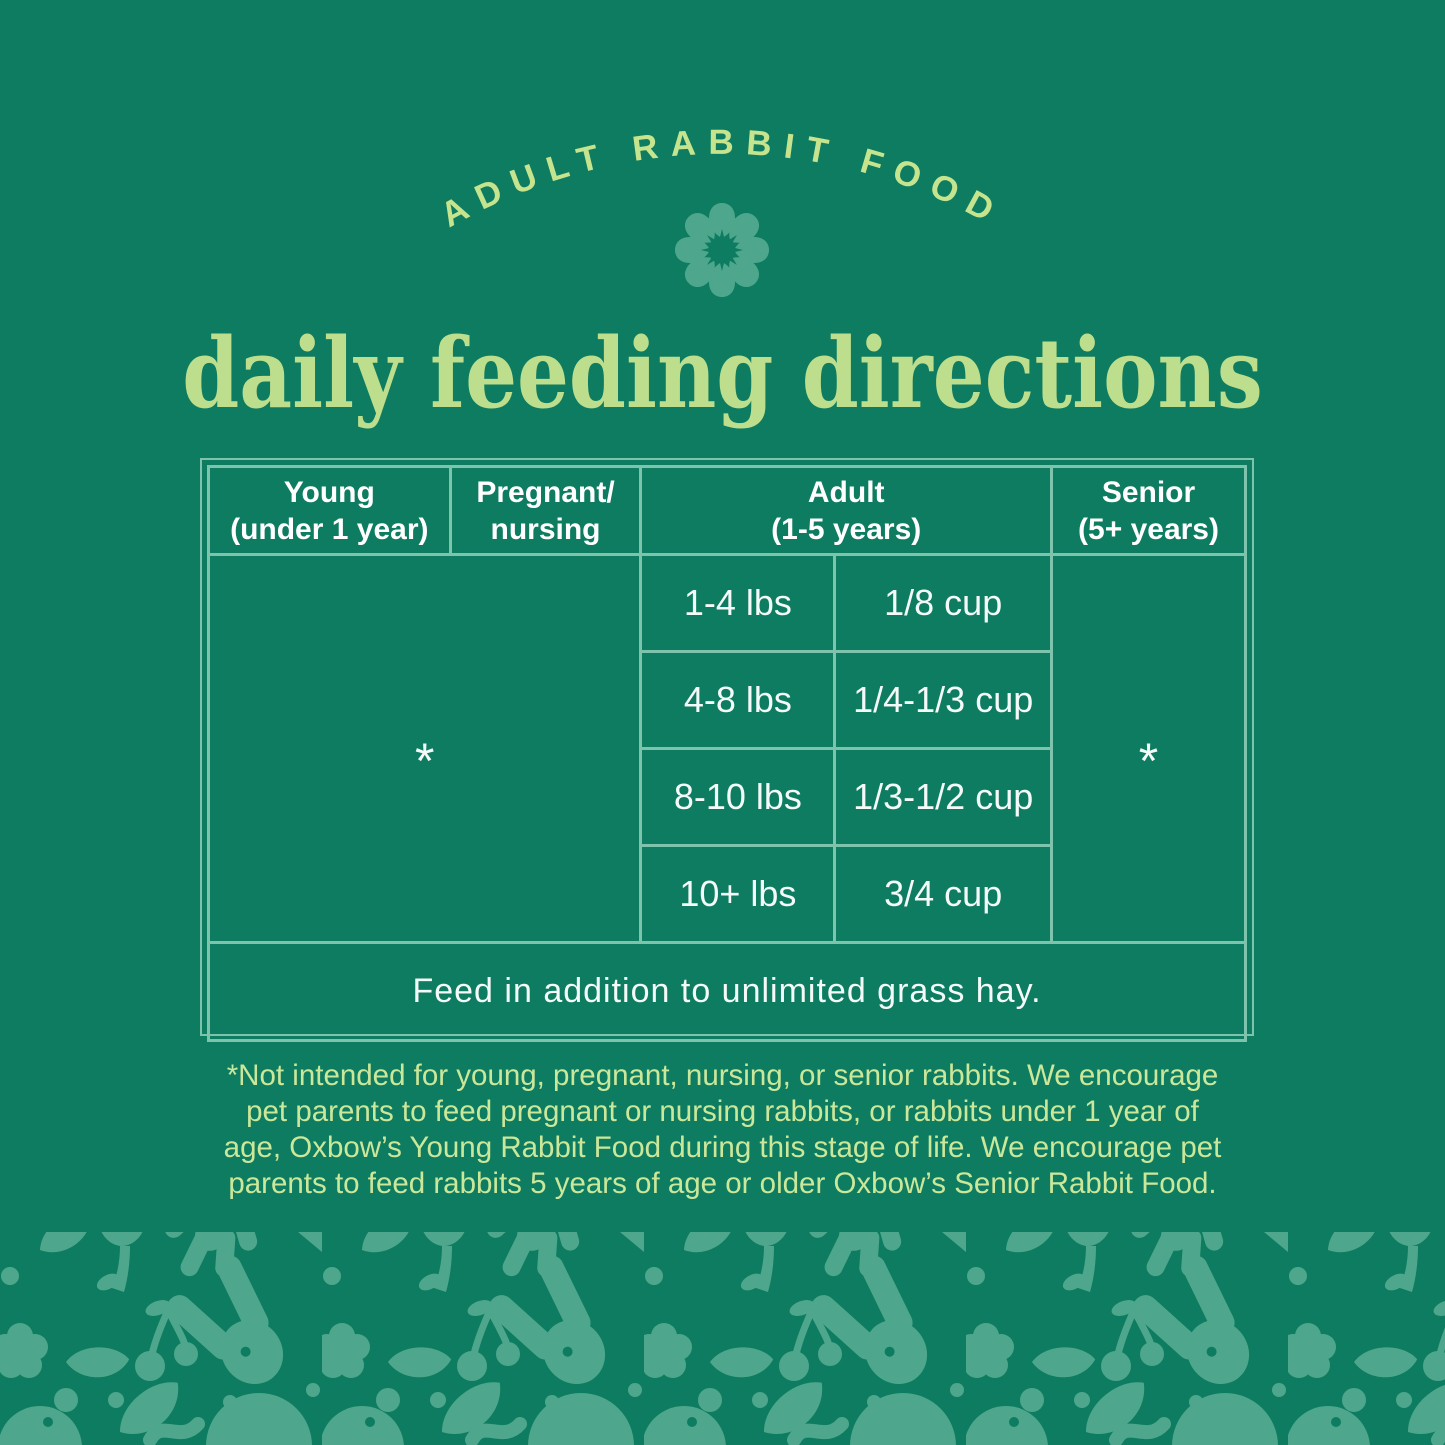  I want to click on header-adult-line2: (1-5 years), so click(846, 529).